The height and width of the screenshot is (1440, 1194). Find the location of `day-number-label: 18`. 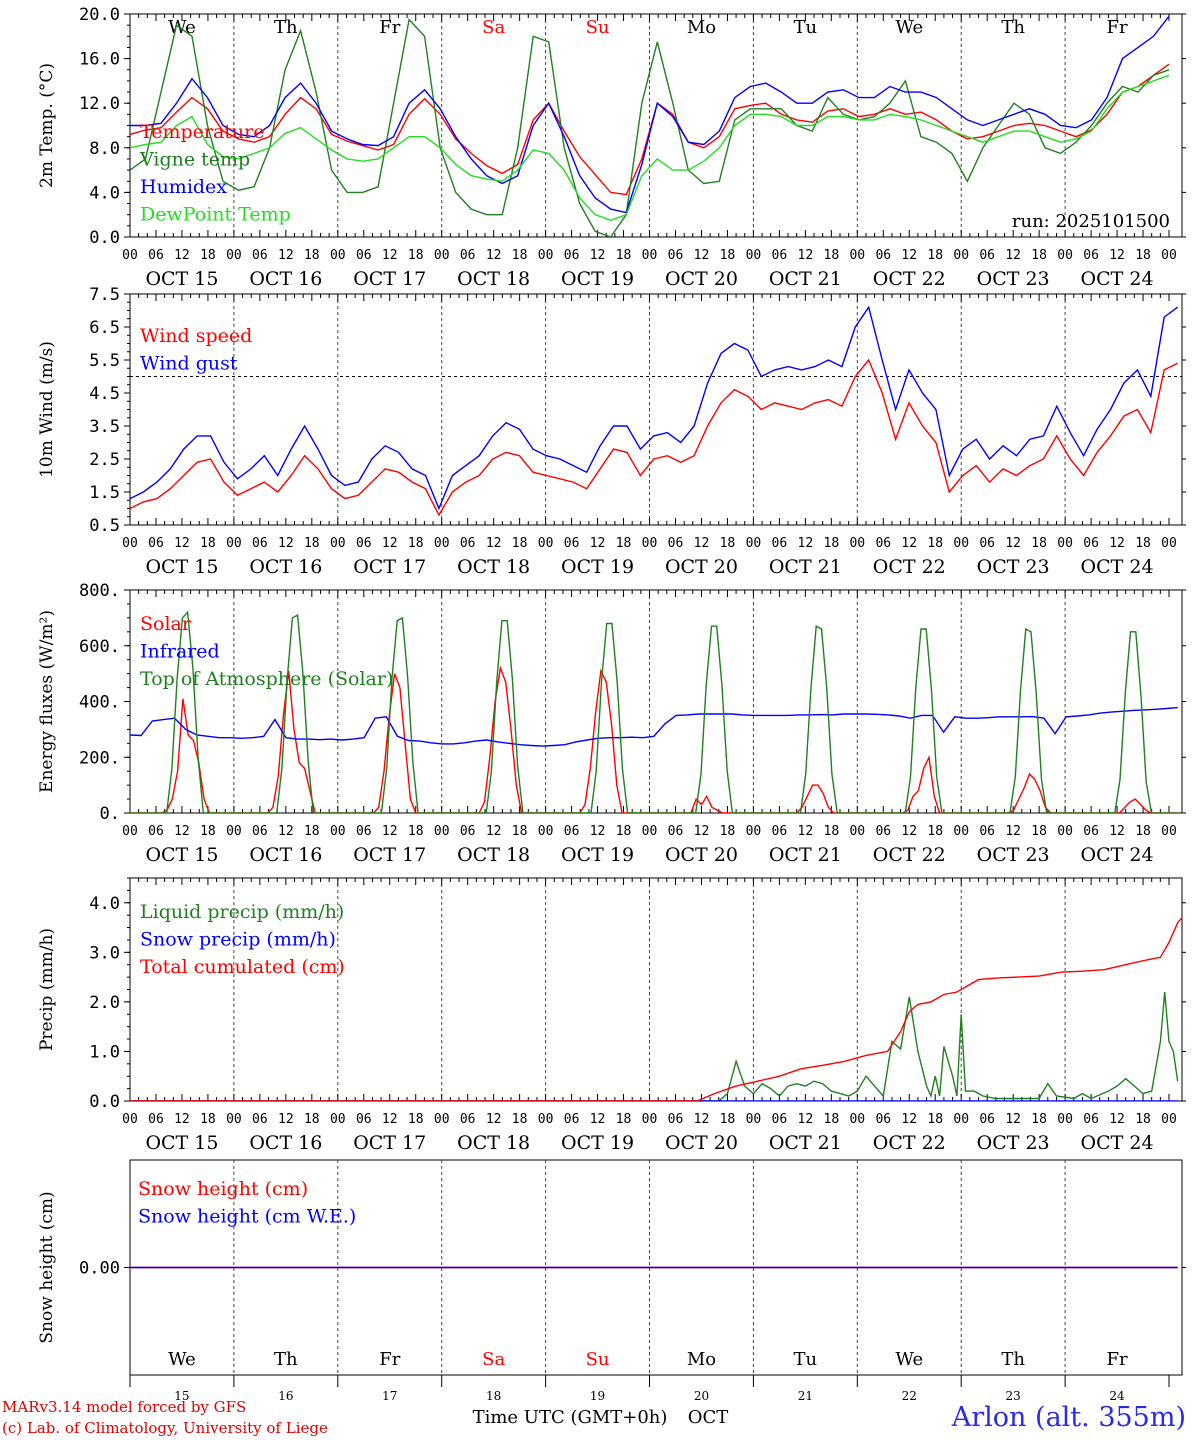

day-number-label: 18 is located at coordinates (493, 1396).